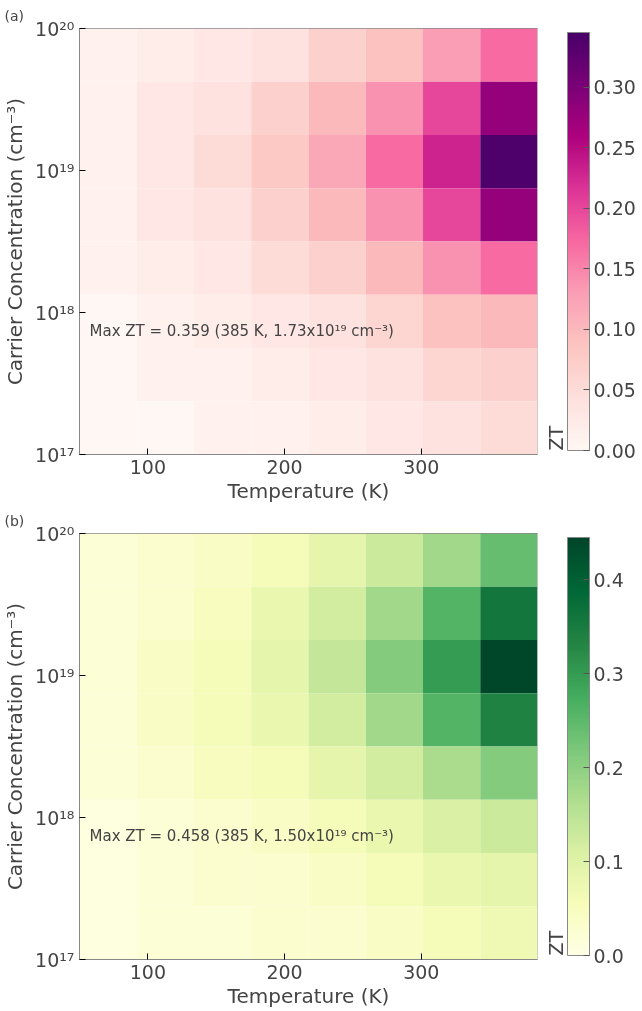 This screenshot has height=1011, width=642. What do you see at coordinates (608, 861) in the screenshot?
I see `color-bar-label: 0.1` at bounding box center [608, 861].